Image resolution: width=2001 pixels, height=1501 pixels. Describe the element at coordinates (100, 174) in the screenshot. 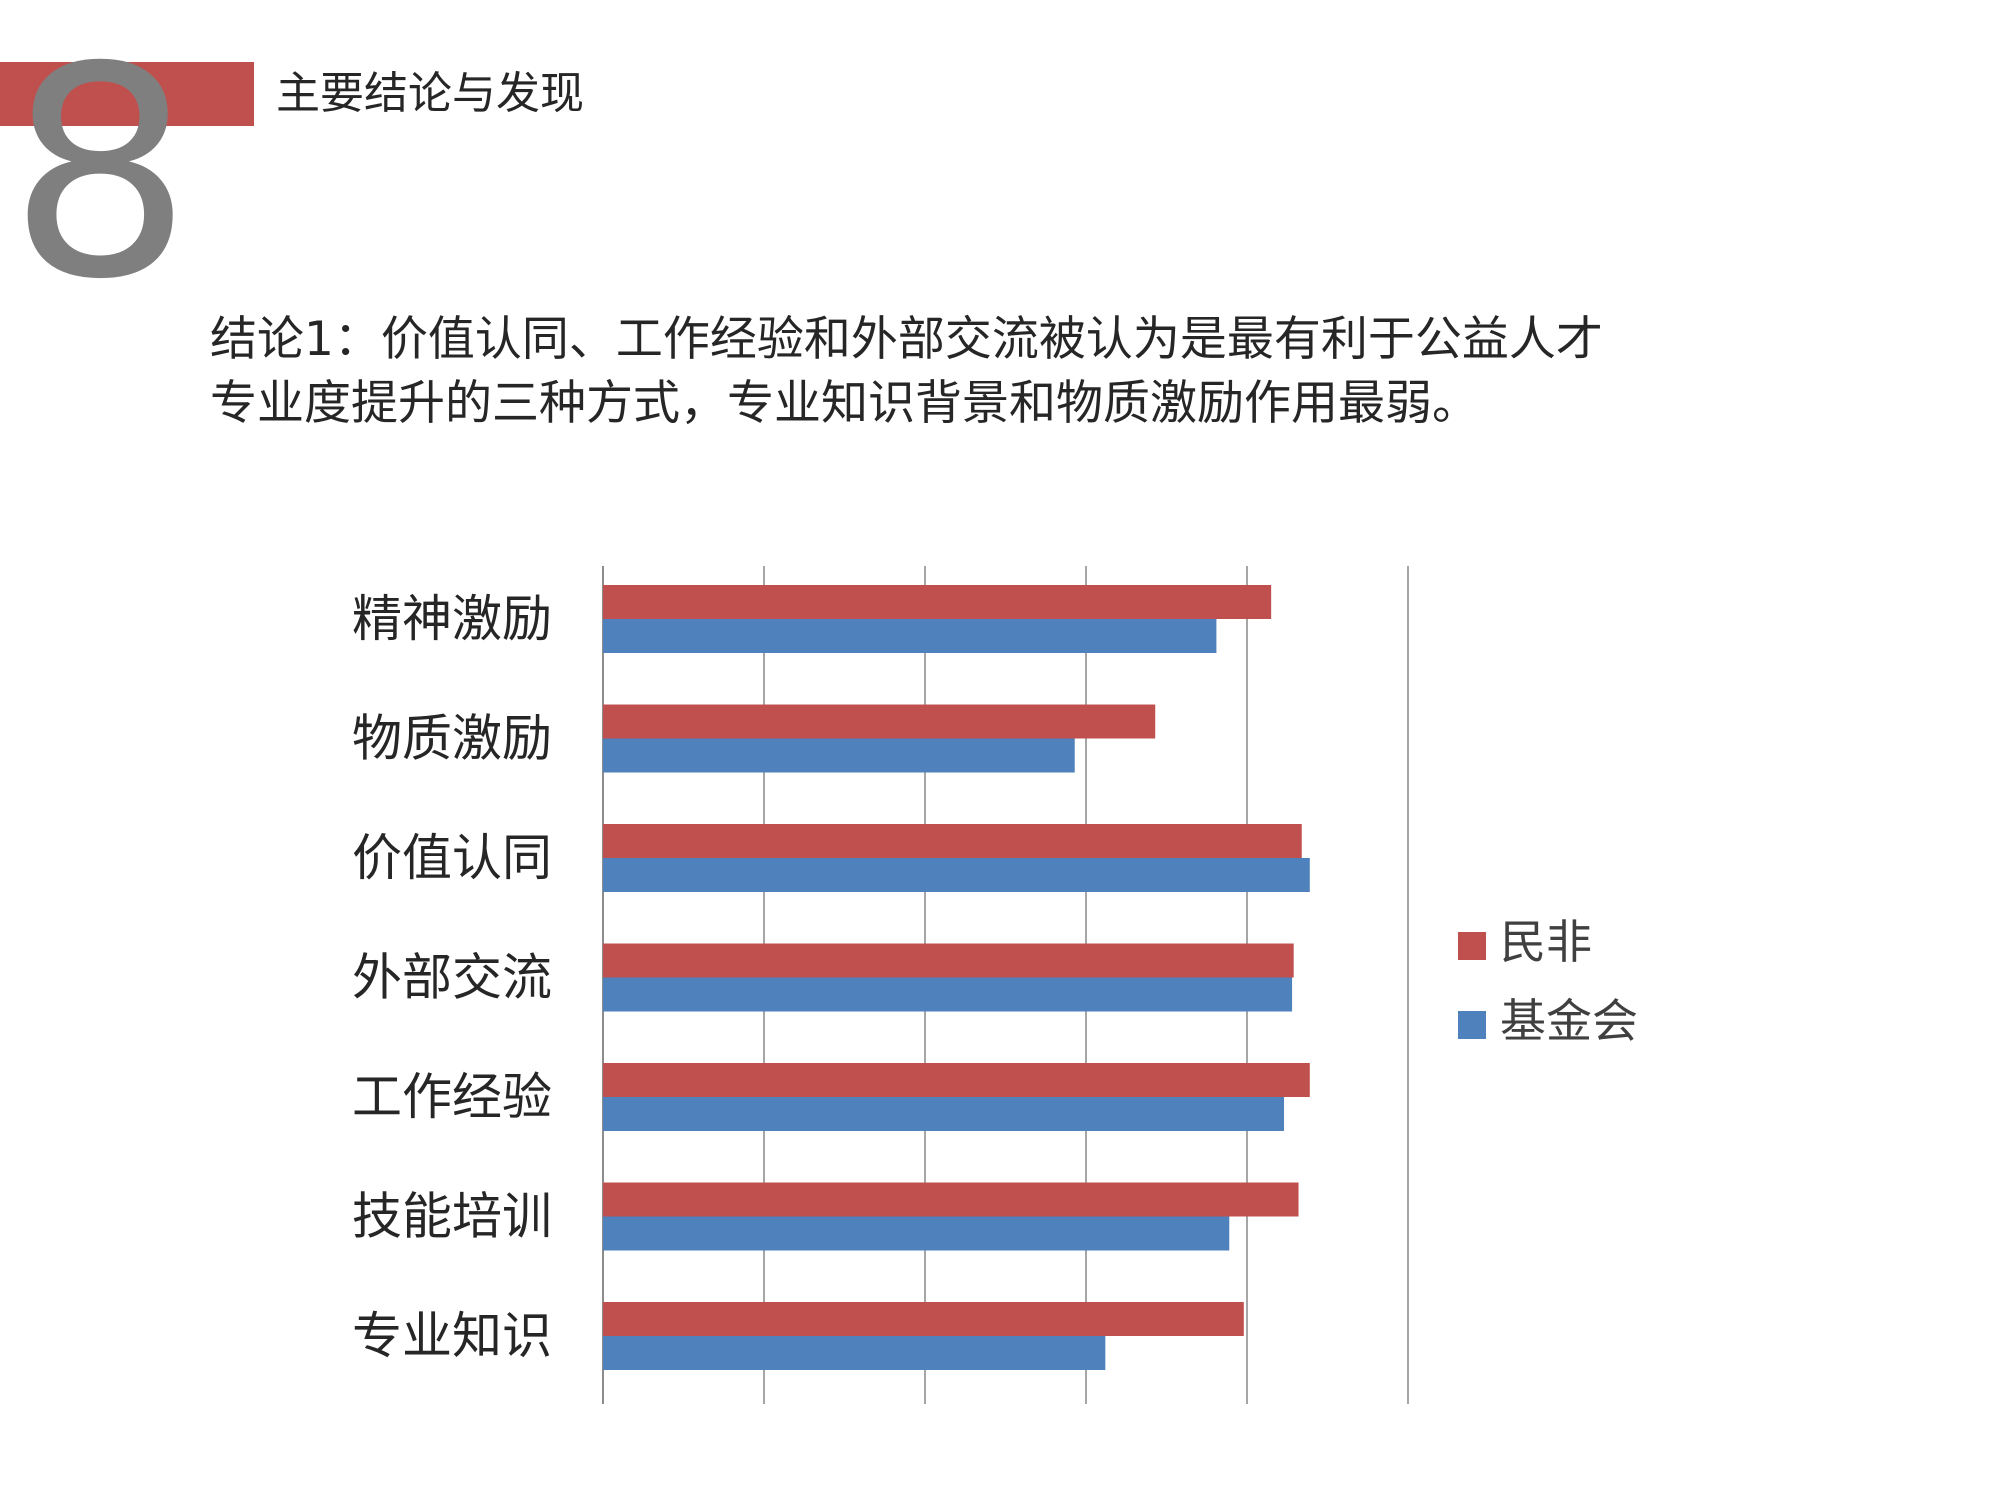

I see `section-number: 8` at that location.